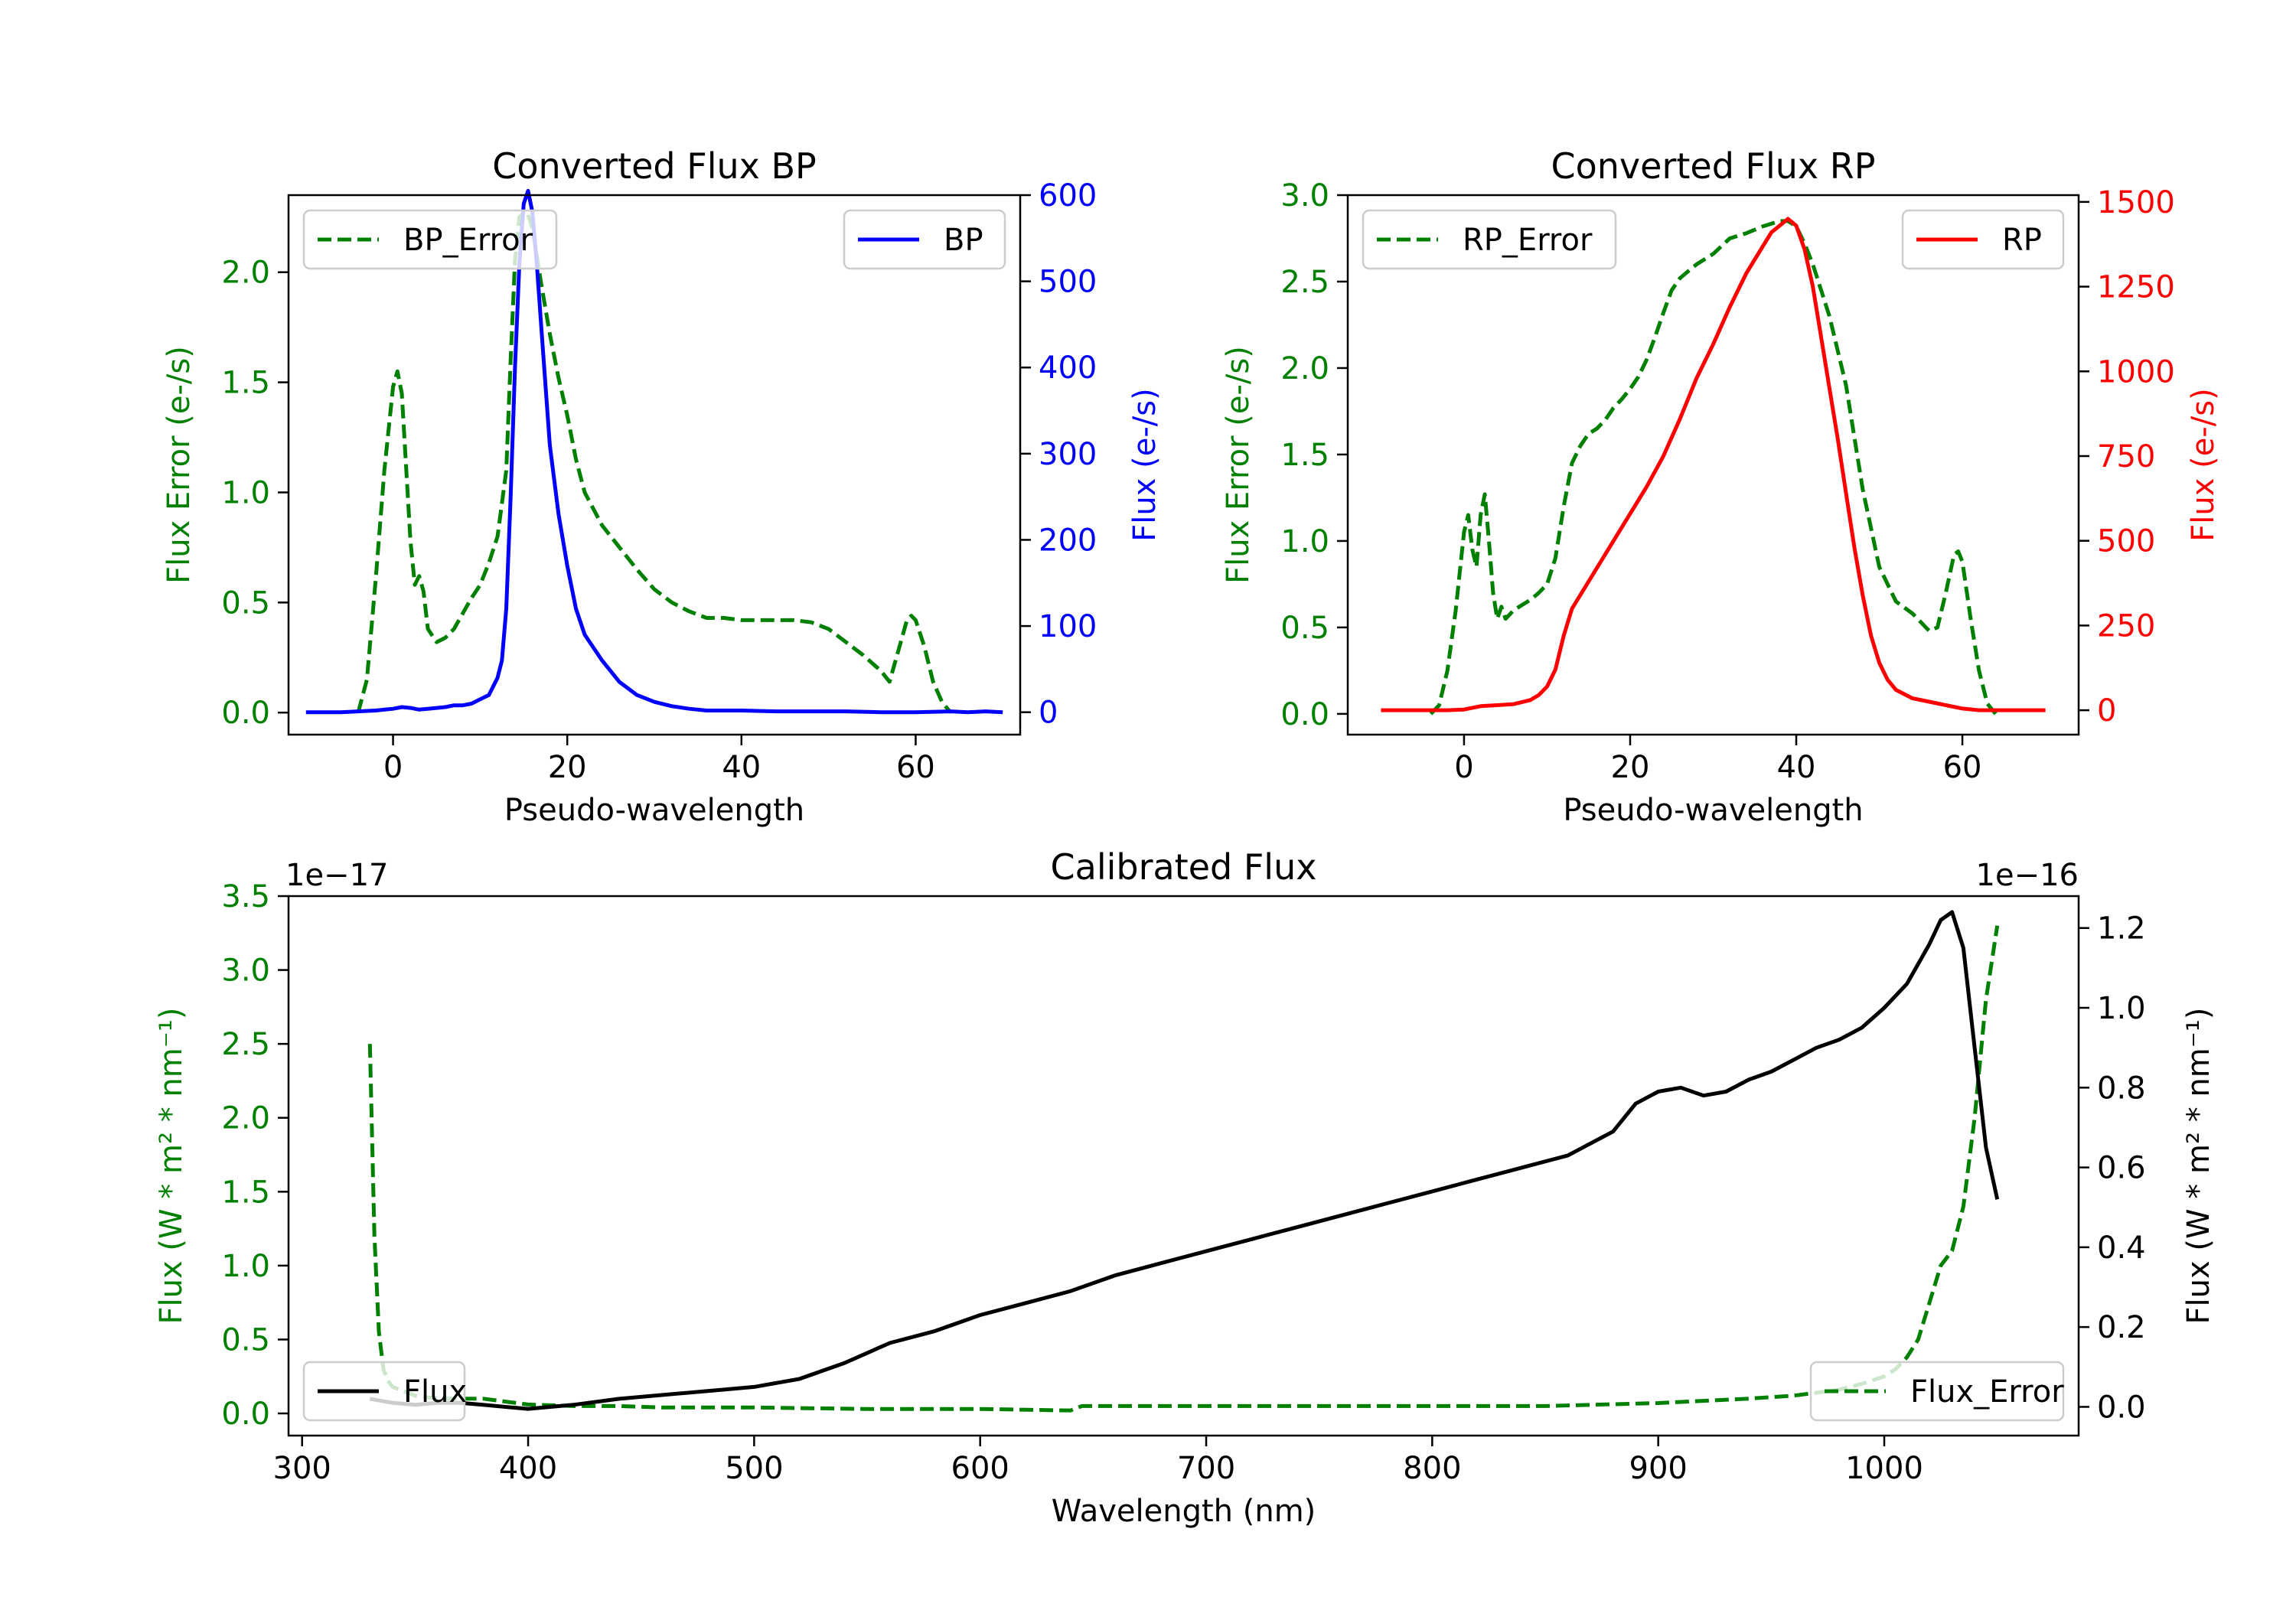  Describe the element at coordinates (2121, 1327) in the screenshot. I see `y-right-tick-label: 0.2` at that location.